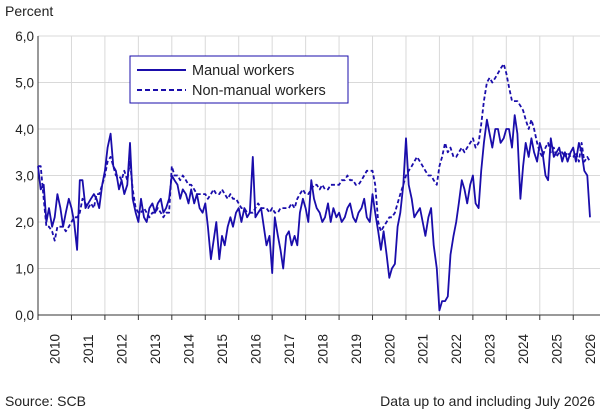 The height and width of the screenshot is (416, 605). Describe the element at coordinates (523, 348) in the screenshot. I see `x-tick-label: 2024` at that location.